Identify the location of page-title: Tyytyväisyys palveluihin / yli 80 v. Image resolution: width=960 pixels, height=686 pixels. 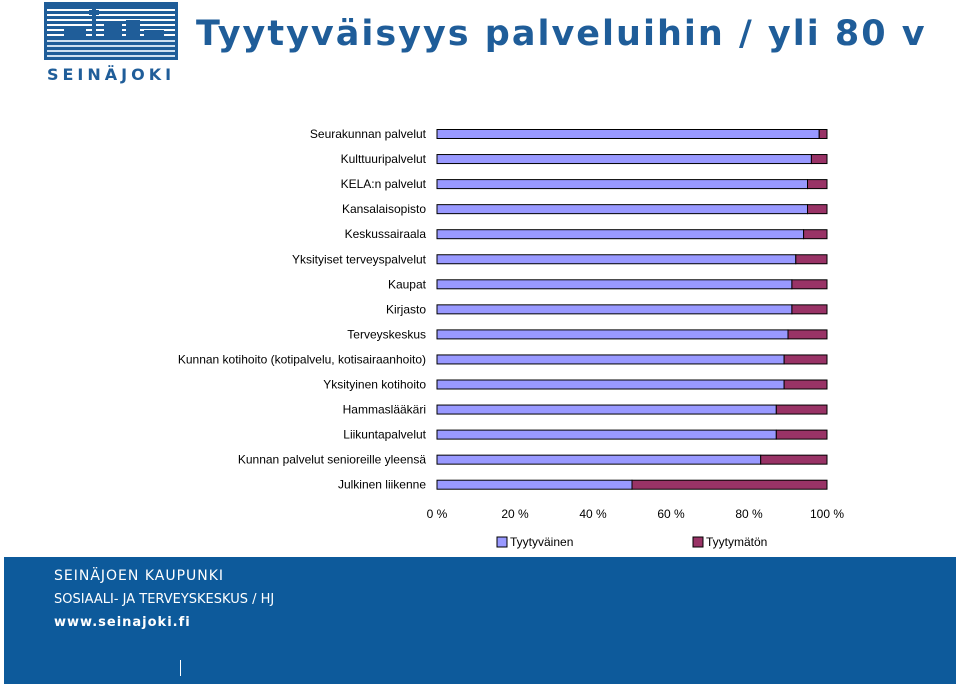
(561, 34).